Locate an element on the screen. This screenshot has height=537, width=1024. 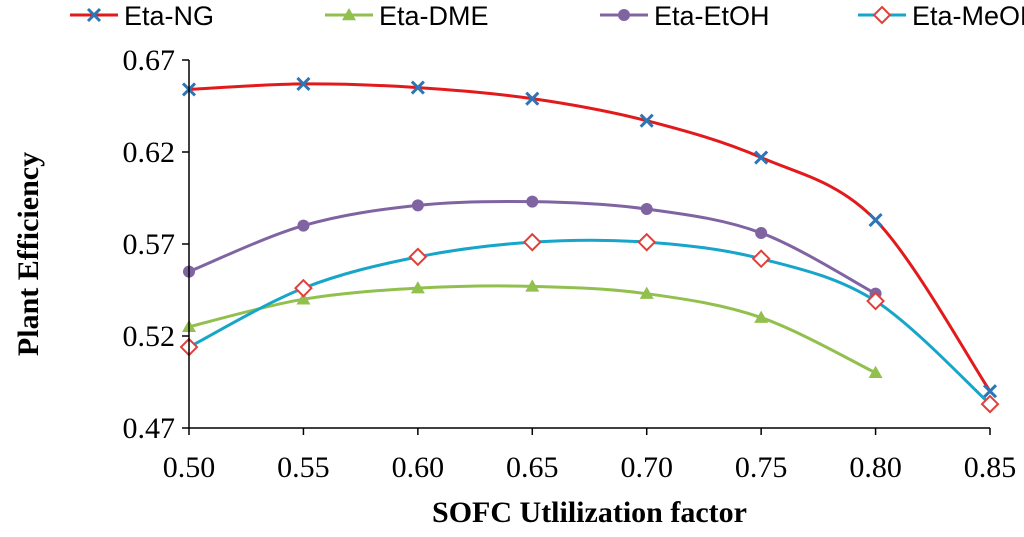
legend-item-eta-etoh: Eta-EtOH is located at coordinates (685, 16).